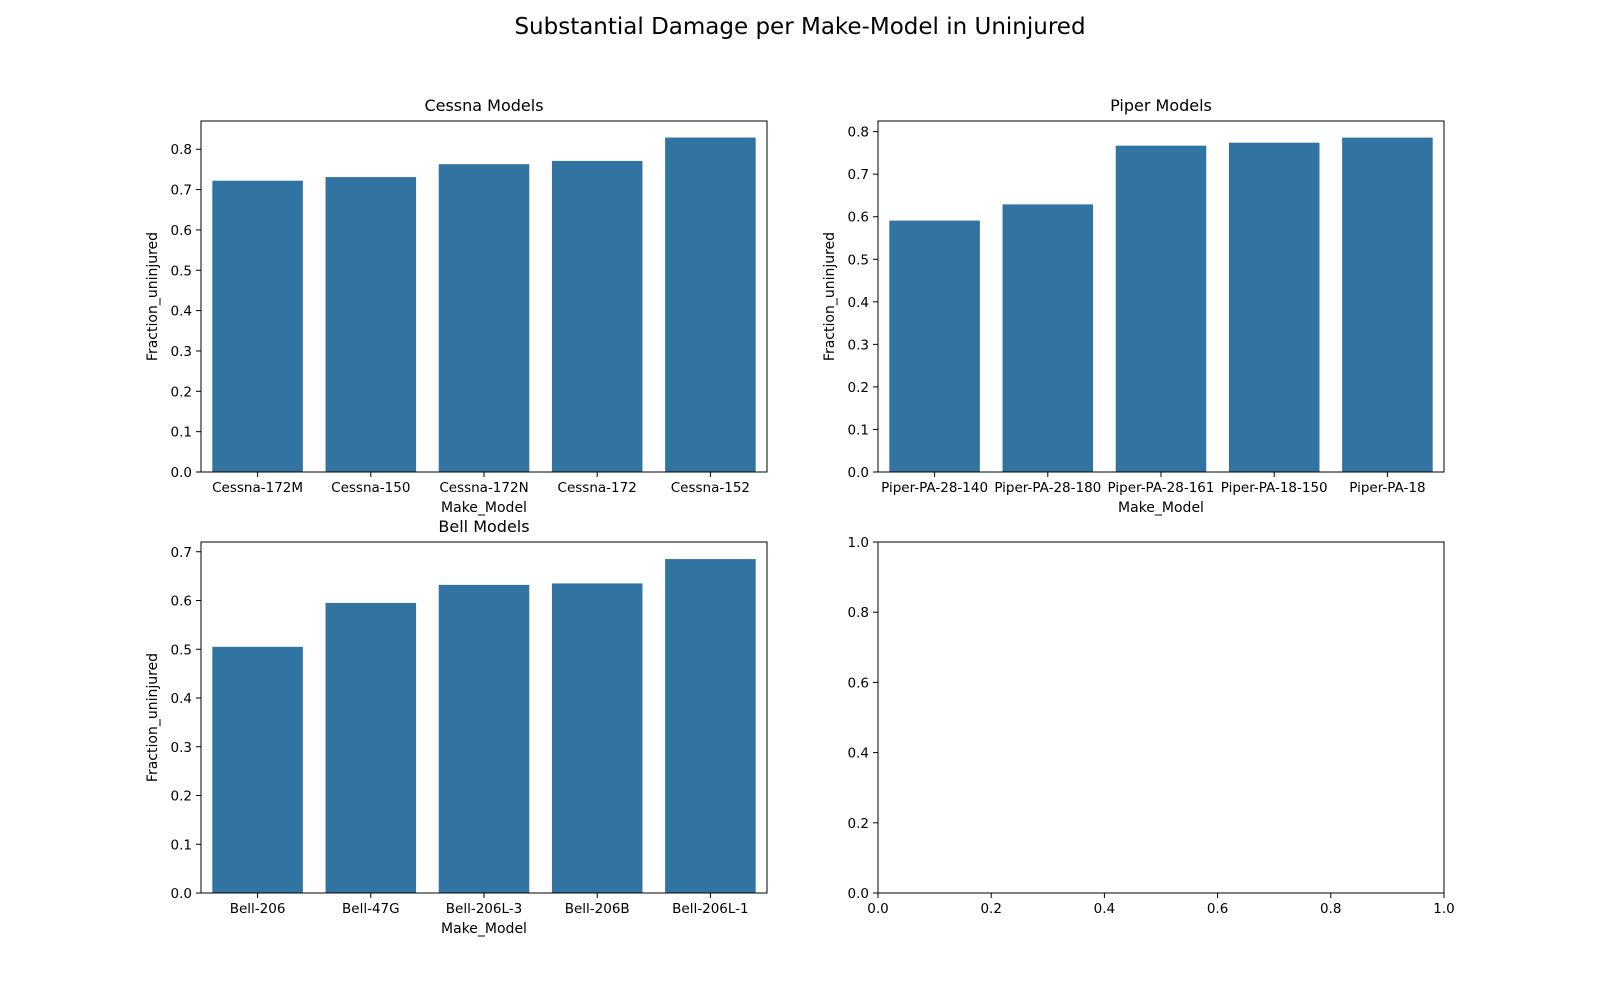  I want to click on subplot-4: 0.0 0.2 0.4 0.6 0.8 1.0 0.0 0.2 0.4 0.6 0.8 1.0, so click(1151, 726).